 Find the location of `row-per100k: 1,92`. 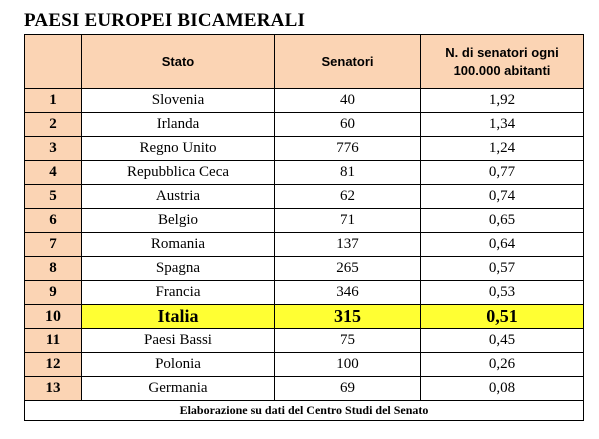

row-per100k: 1,92 is located at coordinates (502, 100).